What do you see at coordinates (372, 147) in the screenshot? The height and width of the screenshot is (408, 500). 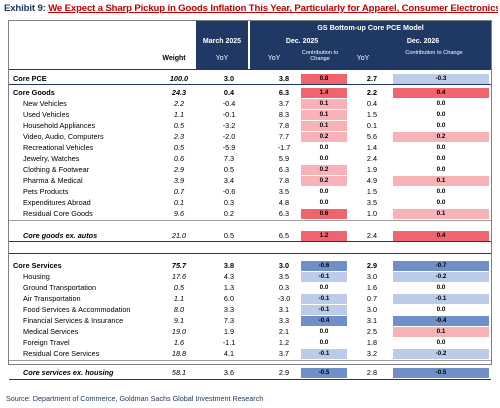 I see `yoy-dec-2026-cell: 1.4` at bounding box center [372, 147].